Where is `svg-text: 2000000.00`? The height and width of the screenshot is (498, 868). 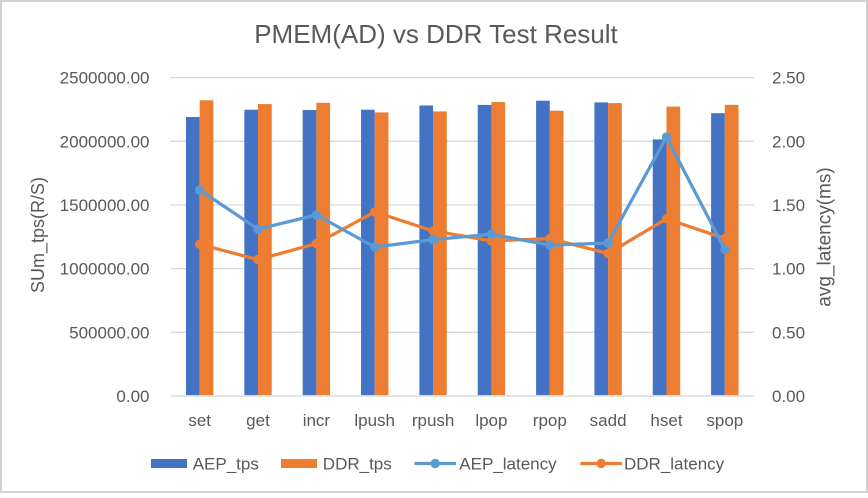 svg-text: 2000000.00 is located at coordinates (105, 141).